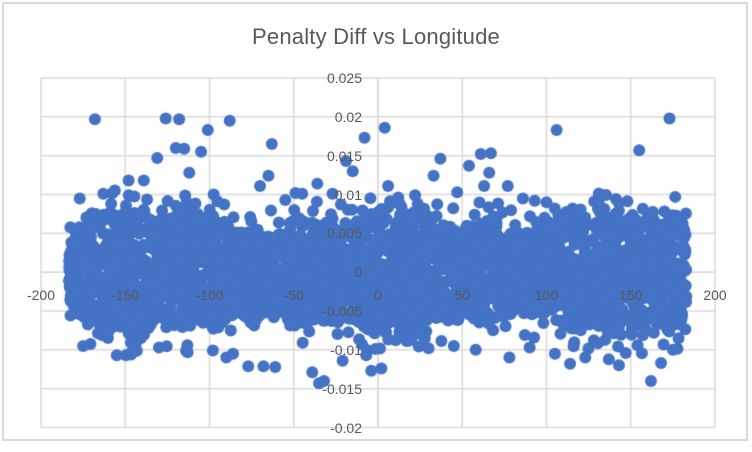 The height and width of the screenshot is (452, 752). Describe the element at coordinates (346, 427) in the screenshot. I see `y-axis-tick-label: -0.02` at that location.